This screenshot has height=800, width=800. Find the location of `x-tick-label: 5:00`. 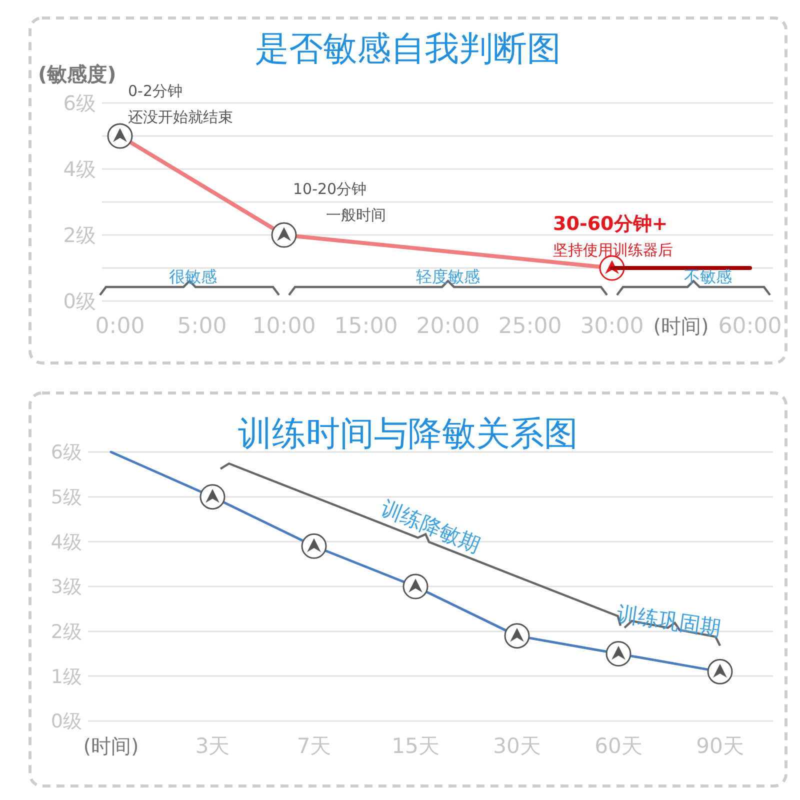

x-tick-label: 5:00 is located at coordinates (202, 326).